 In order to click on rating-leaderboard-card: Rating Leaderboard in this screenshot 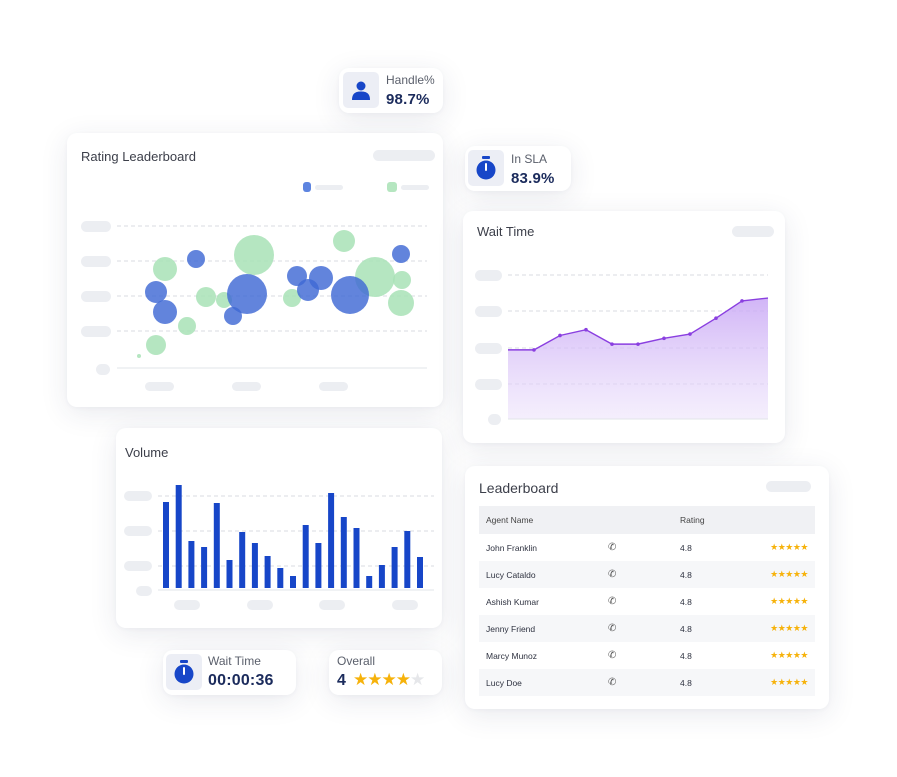, I will do `click(255, 270)`.